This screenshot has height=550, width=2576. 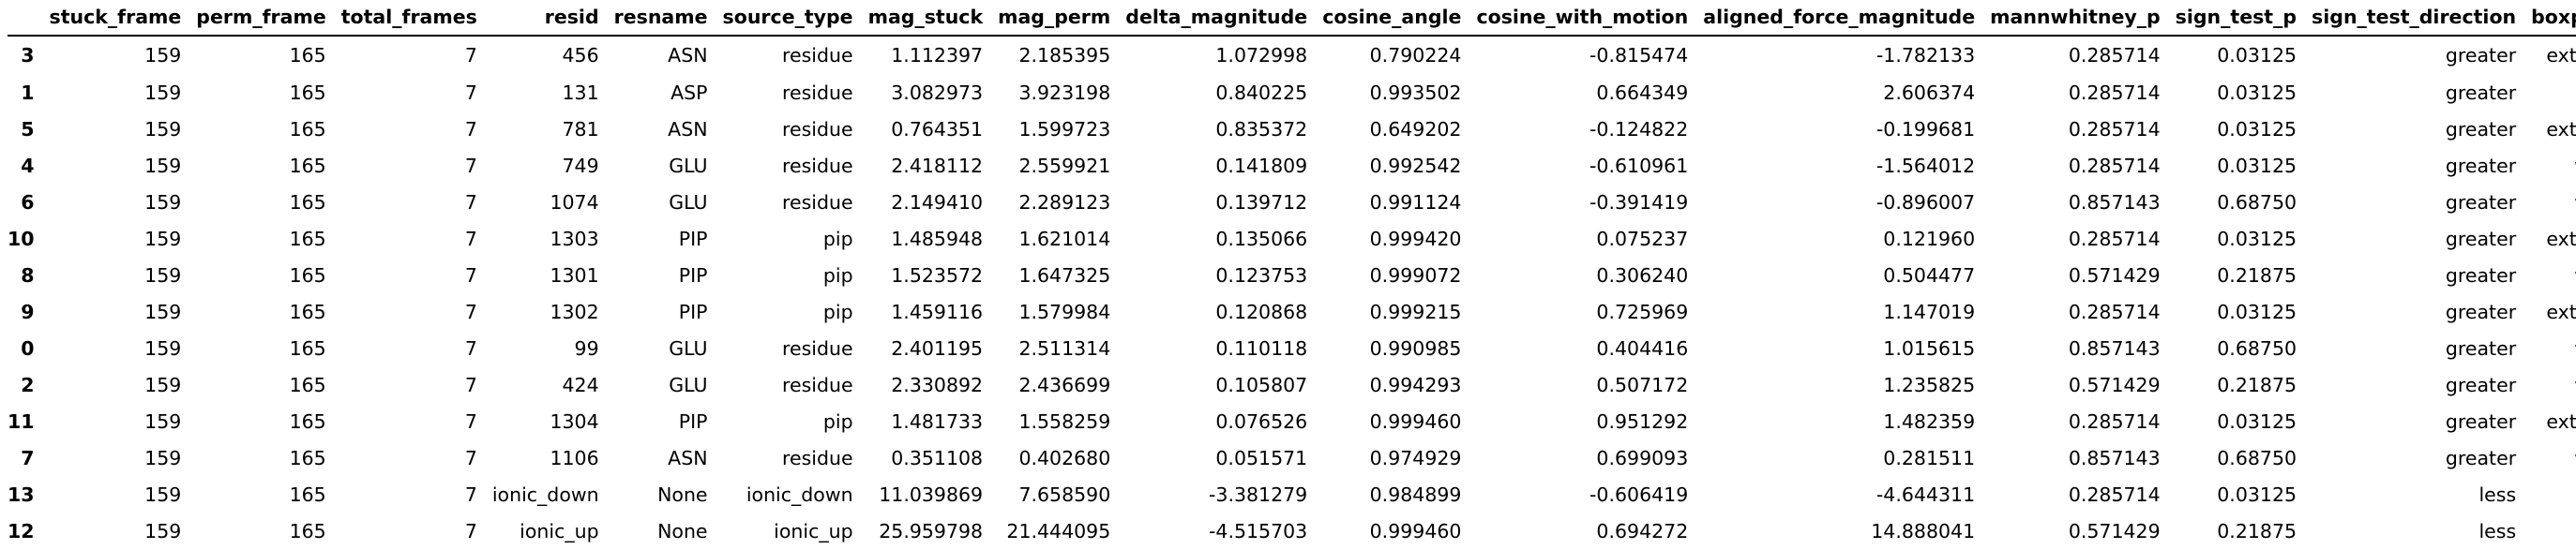 What do you see at coordinates (21, 18) in the screenshot?
I see `header-index` at bounding box center [21, 18].